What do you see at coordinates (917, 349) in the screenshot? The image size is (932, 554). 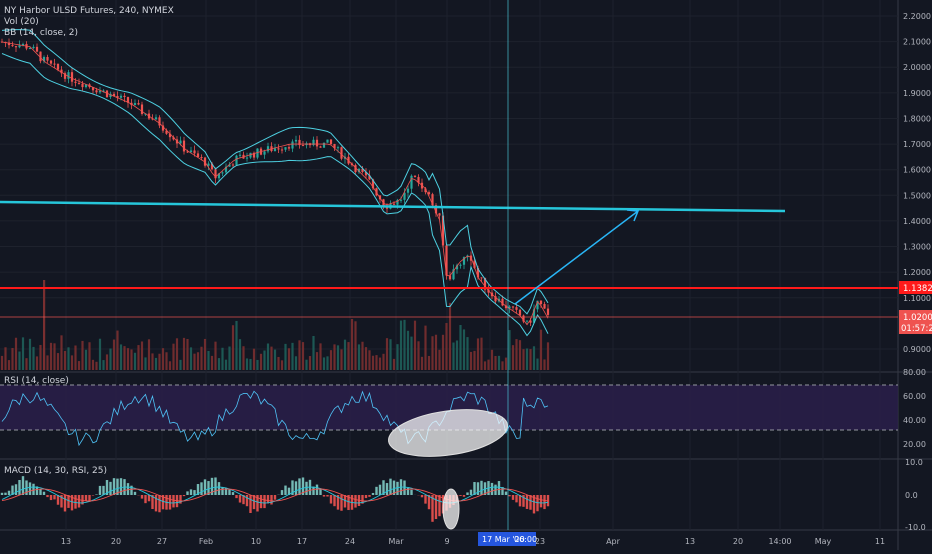 I see `price-tick-label: 0.9000` at bounding box center [917, 349].